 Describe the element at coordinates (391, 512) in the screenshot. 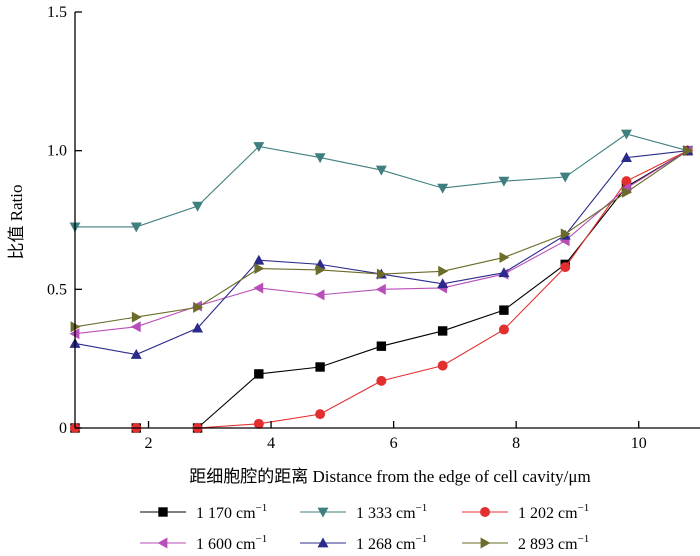

I see `legend-label: 1 333 cm−1` at that location.